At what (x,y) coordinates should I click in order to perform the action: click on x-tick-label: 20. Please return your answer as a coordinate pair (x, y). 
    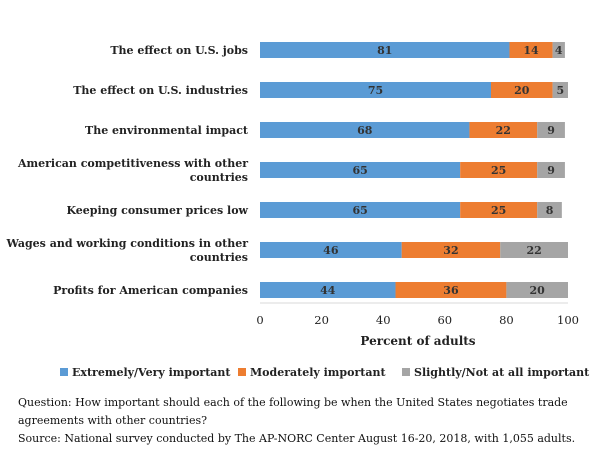
    Looking at the image, I should click on (321, 320).